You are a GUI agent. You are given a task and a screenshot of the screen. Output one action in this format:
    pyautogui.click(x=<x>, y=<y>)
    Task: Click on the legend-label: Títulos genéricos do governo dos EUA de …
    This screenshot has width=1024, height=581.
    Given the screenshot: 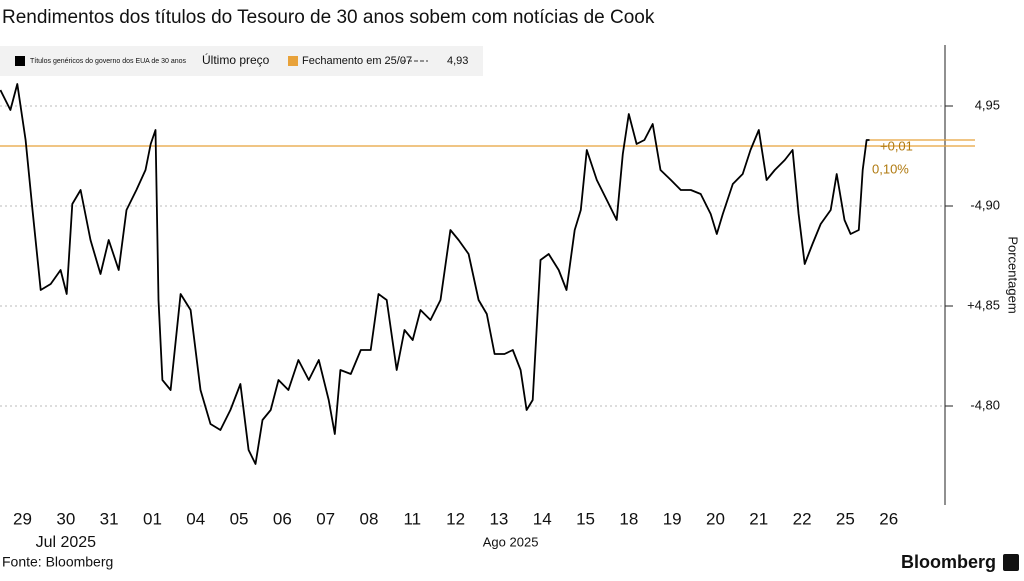 What is the action you would take?
    pyautogui.click(x=108, y=61)
    